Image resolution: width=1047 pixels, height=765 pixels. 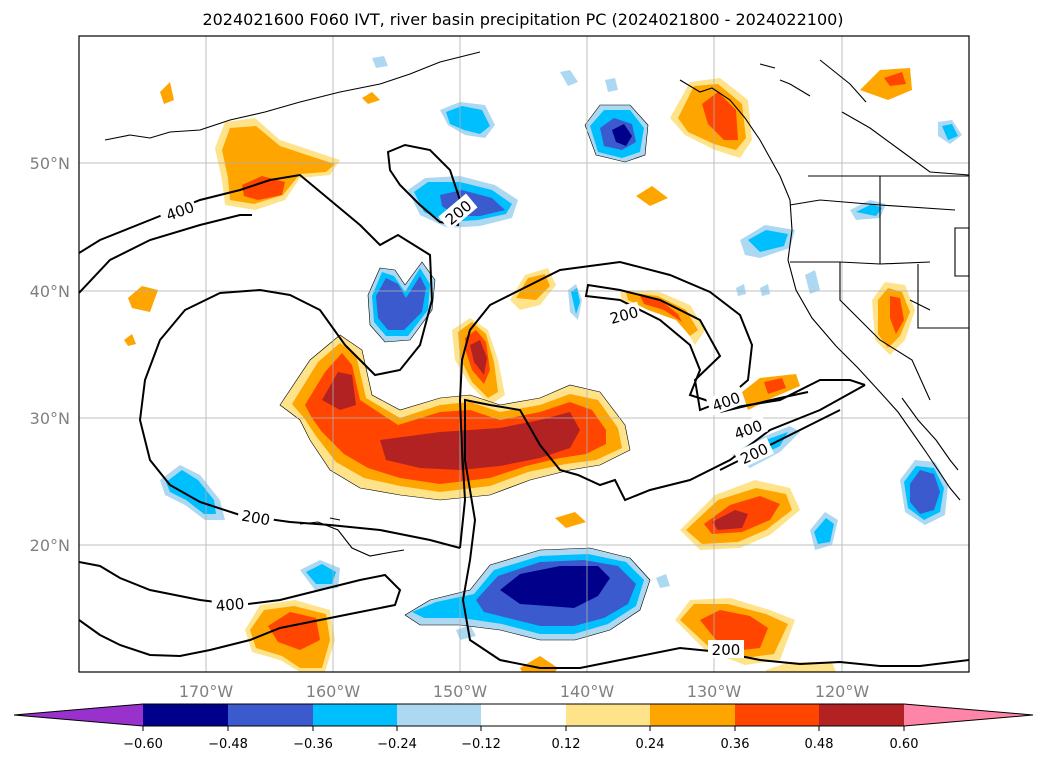 What do you see at coordinates (587, 691) in the screenshot?
I see `lon-label: 140°W` at bounding box center [587, 691].